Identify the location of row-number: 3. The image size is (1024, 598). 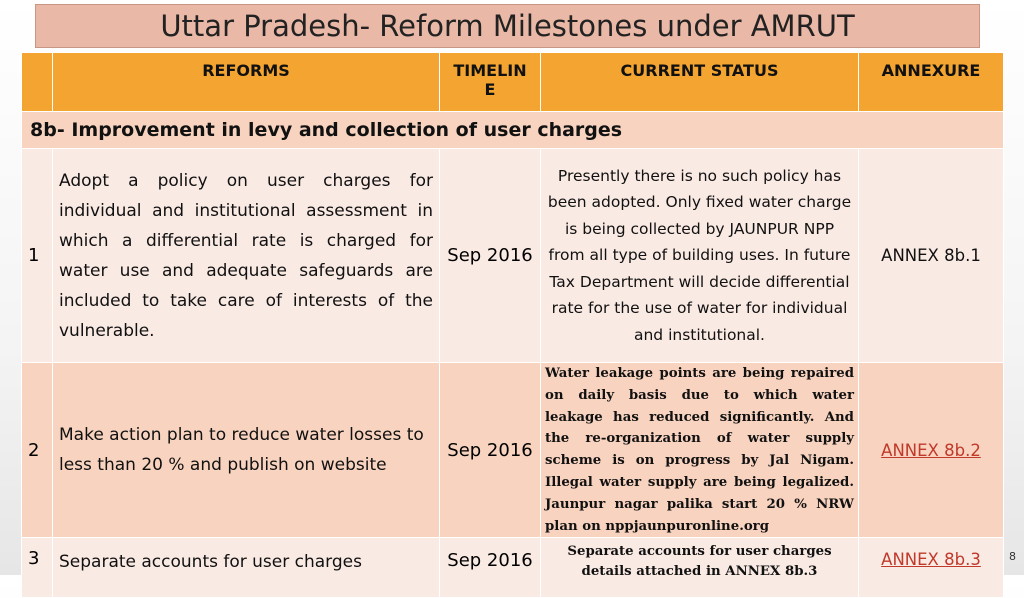
(37, 567).